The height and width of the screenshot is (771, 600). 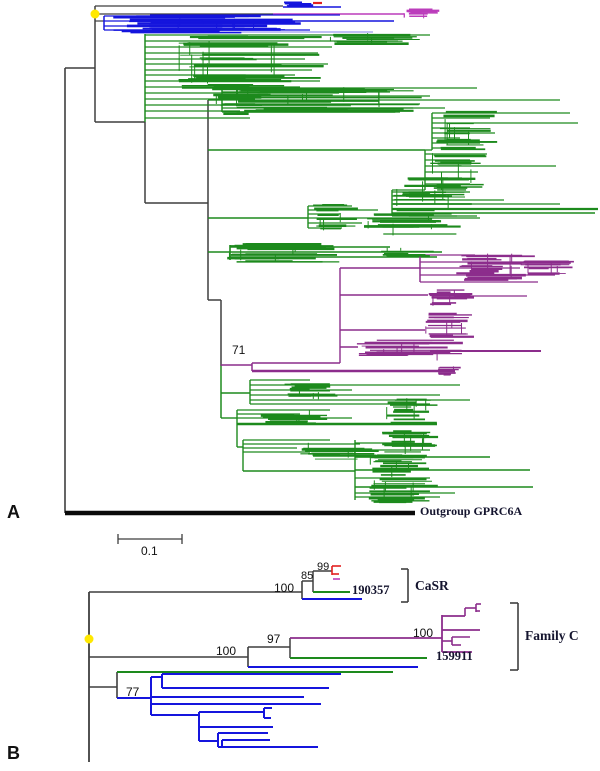 I want to click on panel-label-b: B, so click(x=14, y=753).